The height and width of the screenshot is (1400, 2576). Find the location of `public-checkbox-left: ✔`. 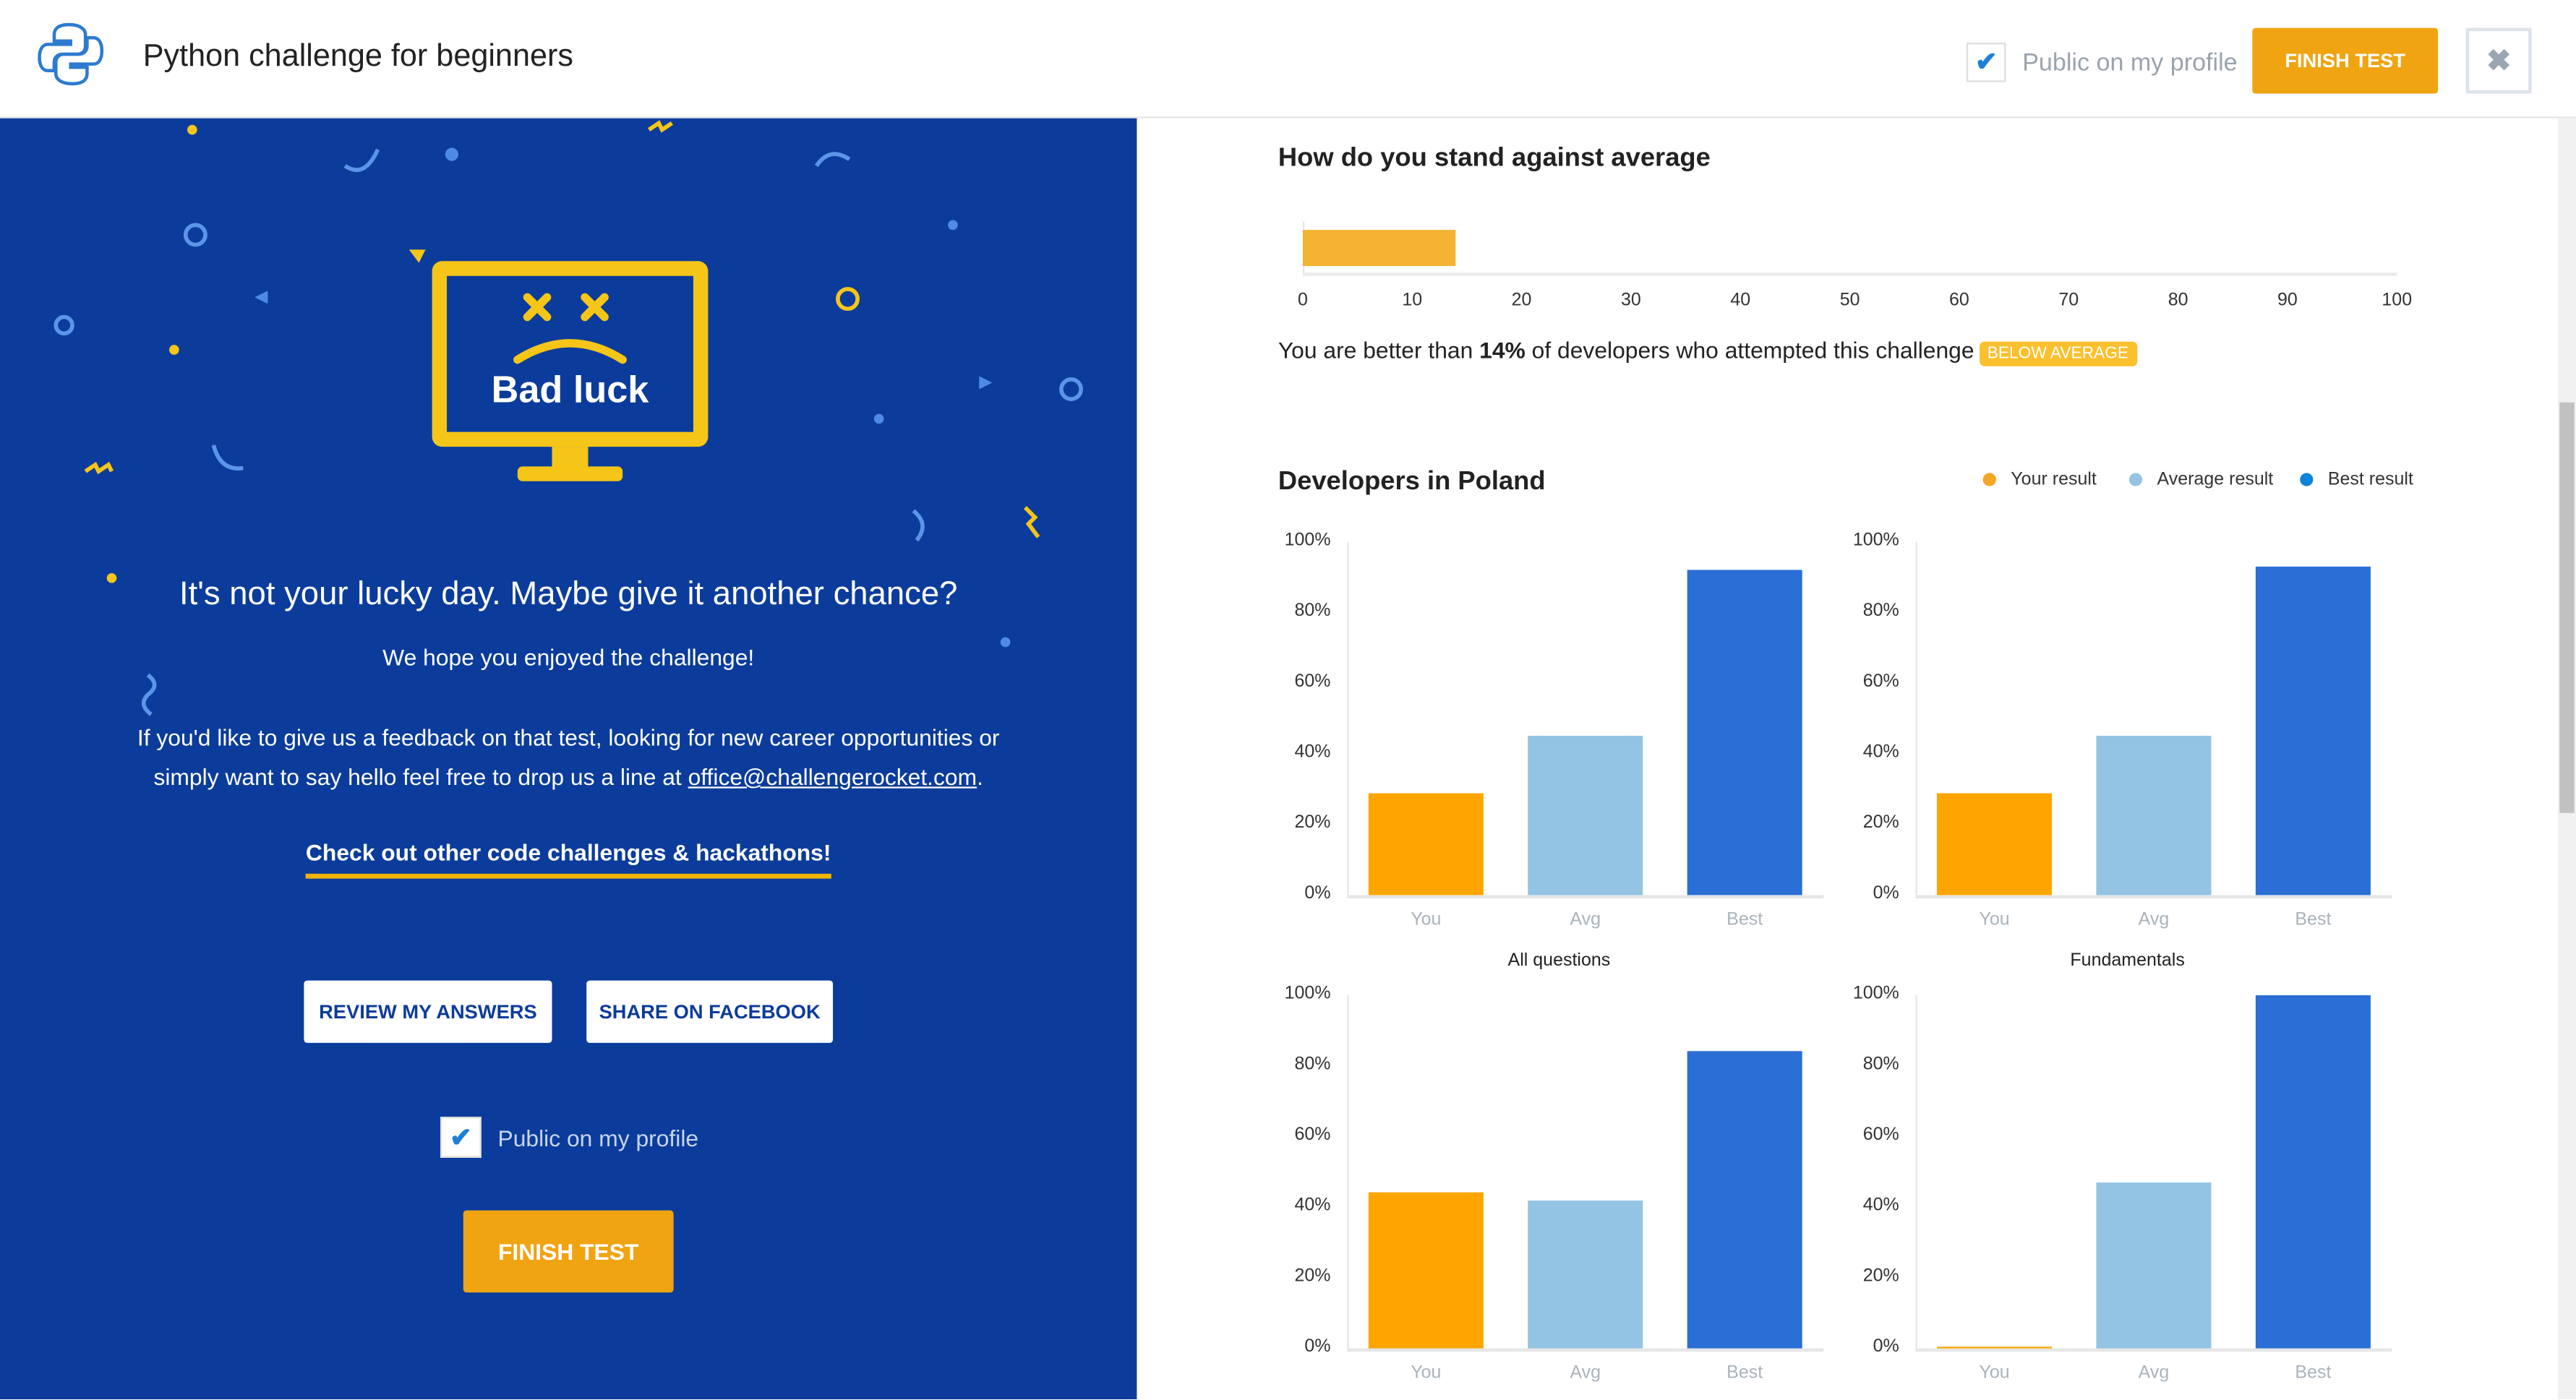

public-checkbox-left: ✔ is located at coordinates (461, 1138).